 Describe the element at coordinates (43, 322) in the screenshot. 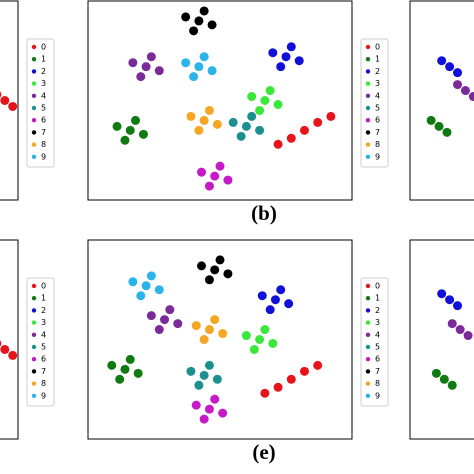

I see `legend-label: 3` at that location.